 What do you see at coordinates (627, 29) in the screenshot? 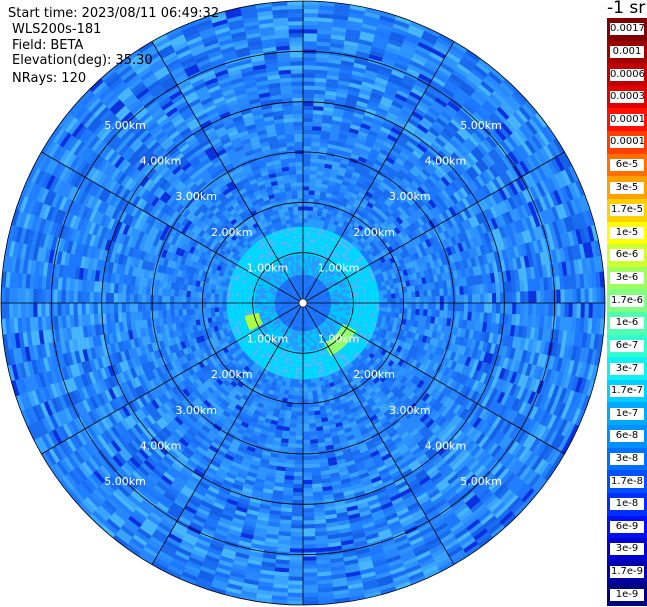
I see `colorbar-tick-label: 0.0017` at bounding box center [627, 29].